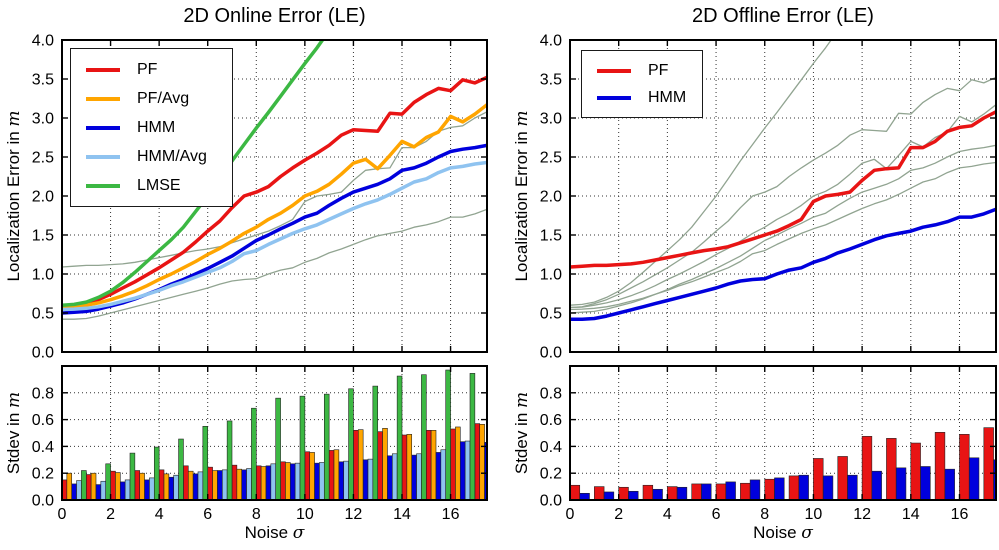  Describe the element at coordinates (43, 420) in the screenshot. I see `y-tick-label: 0.6` at that location.